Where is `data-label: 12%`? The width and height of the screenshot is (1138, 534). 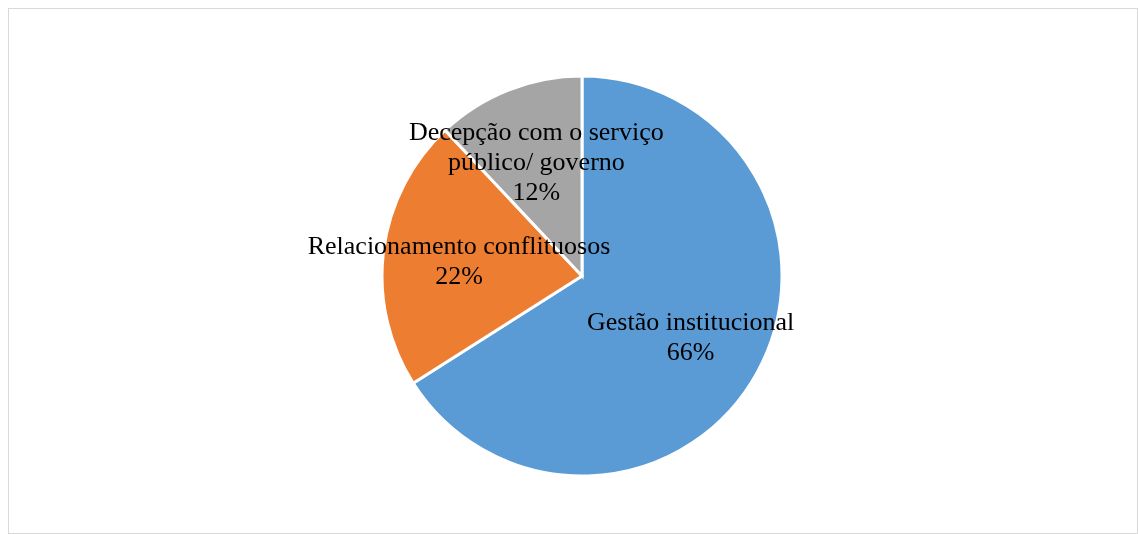
data-label: 12% is located at coordinates (536, 191).